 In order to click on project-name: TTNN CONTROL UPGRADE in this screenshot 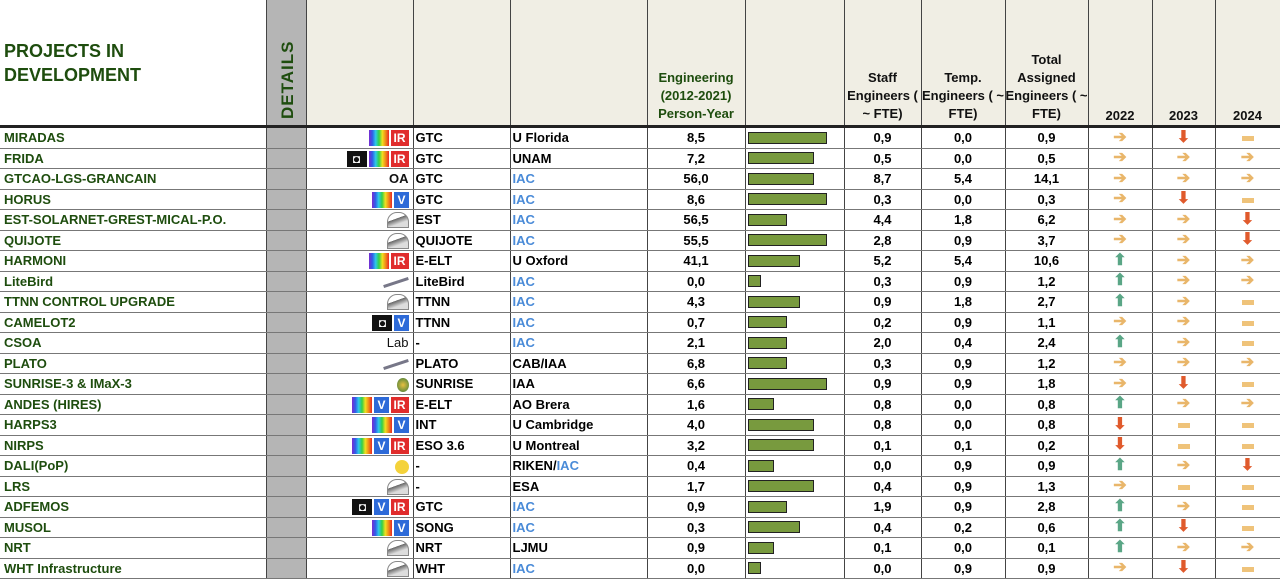, I will do `click(133, 302)`.